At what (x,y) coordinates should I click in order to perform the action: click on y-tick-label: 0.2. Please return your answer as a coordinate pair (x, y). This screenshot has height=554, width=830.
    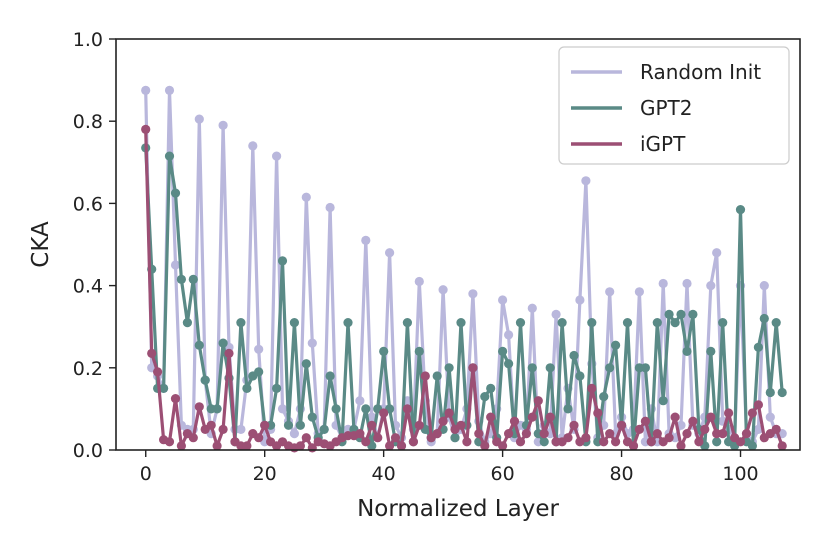
    Looking at the image, I should click on (88, 369).